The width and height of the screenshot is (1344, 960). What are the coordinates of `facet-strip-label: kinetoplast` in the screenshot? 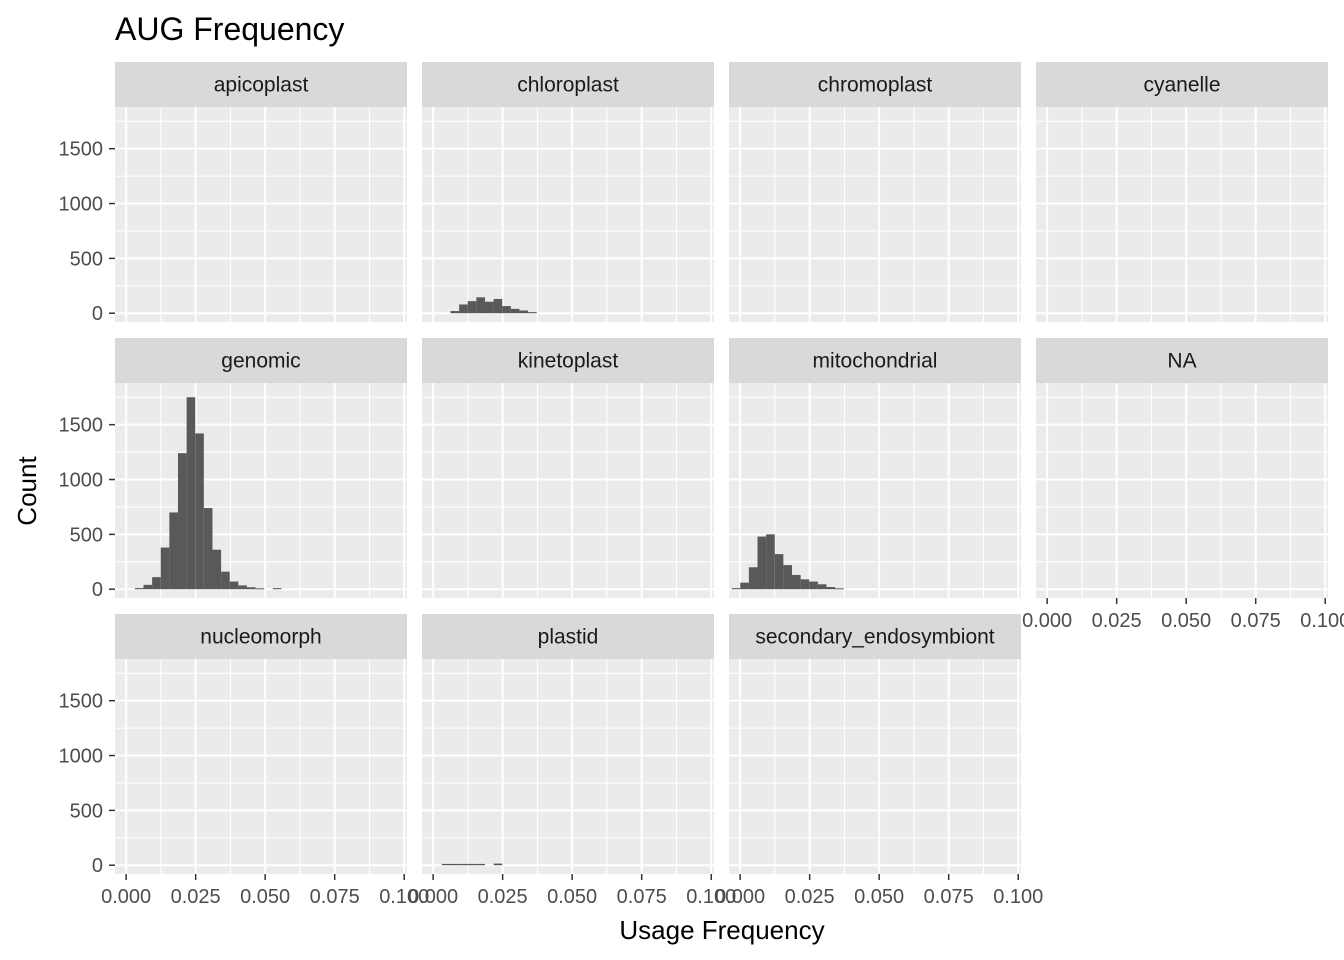 It's located at (568, 361).